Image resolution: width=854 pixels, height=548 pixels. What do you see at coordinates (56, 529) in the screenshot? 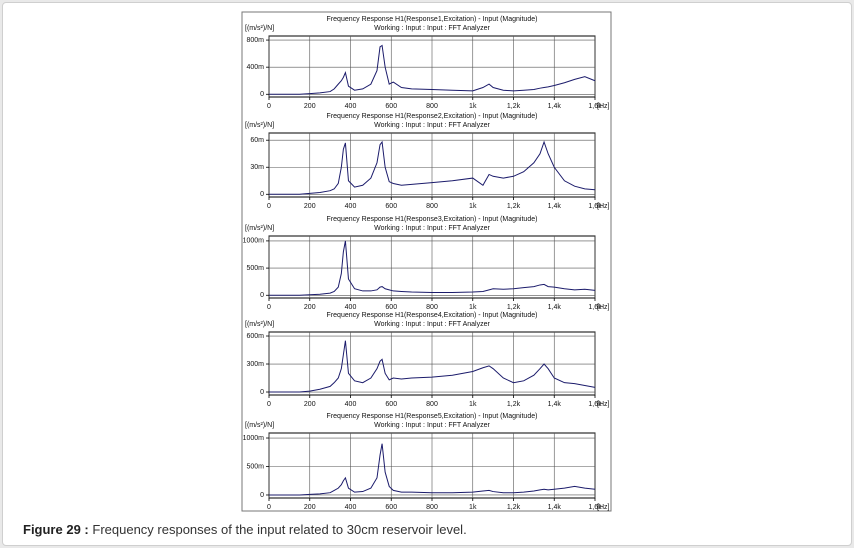
I see `caption-label: Figure 29 :` at bounding box center [56, 529].